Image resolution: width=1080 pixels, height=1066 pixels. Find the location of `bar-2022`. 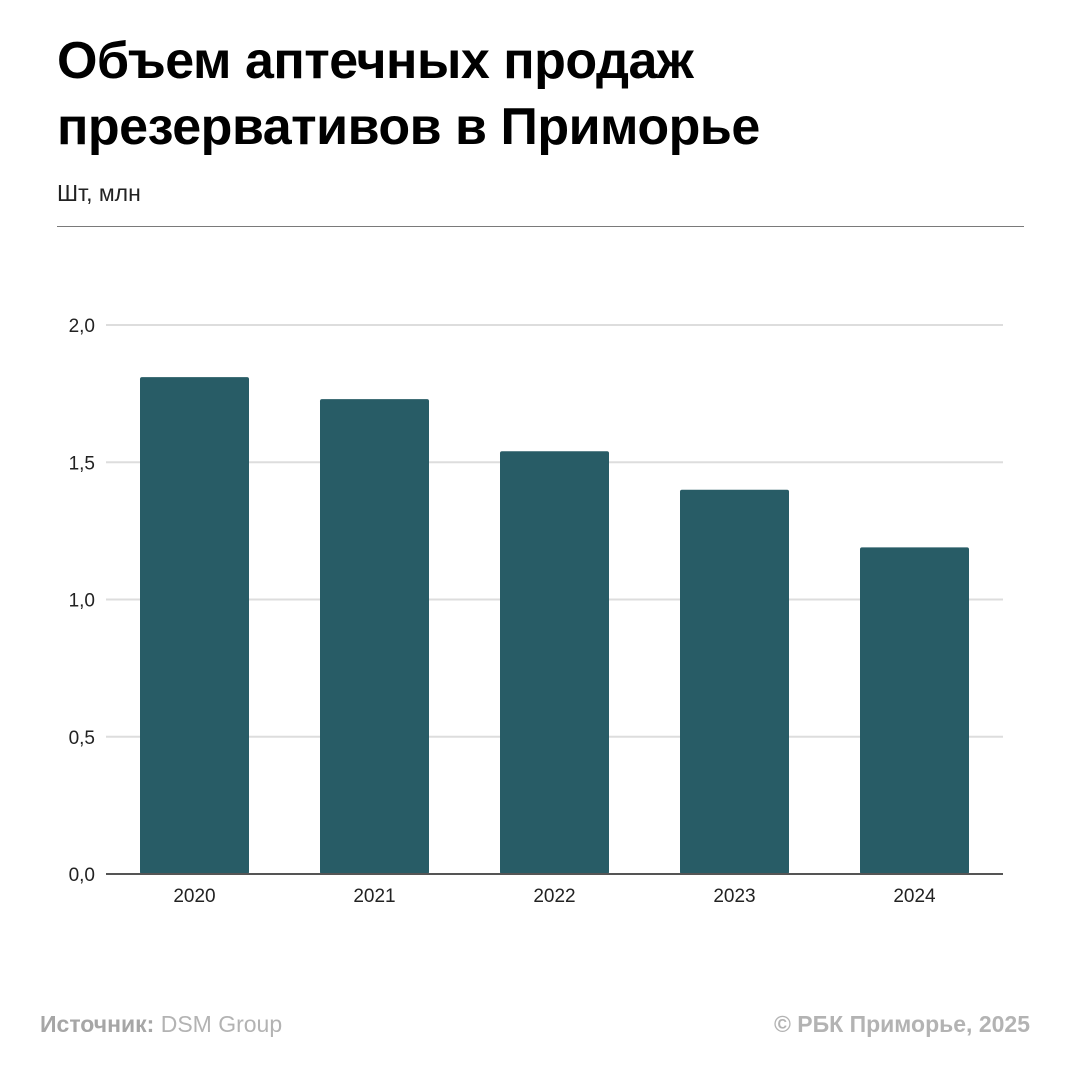

bar-2022 is located at coordinates (554, 662).